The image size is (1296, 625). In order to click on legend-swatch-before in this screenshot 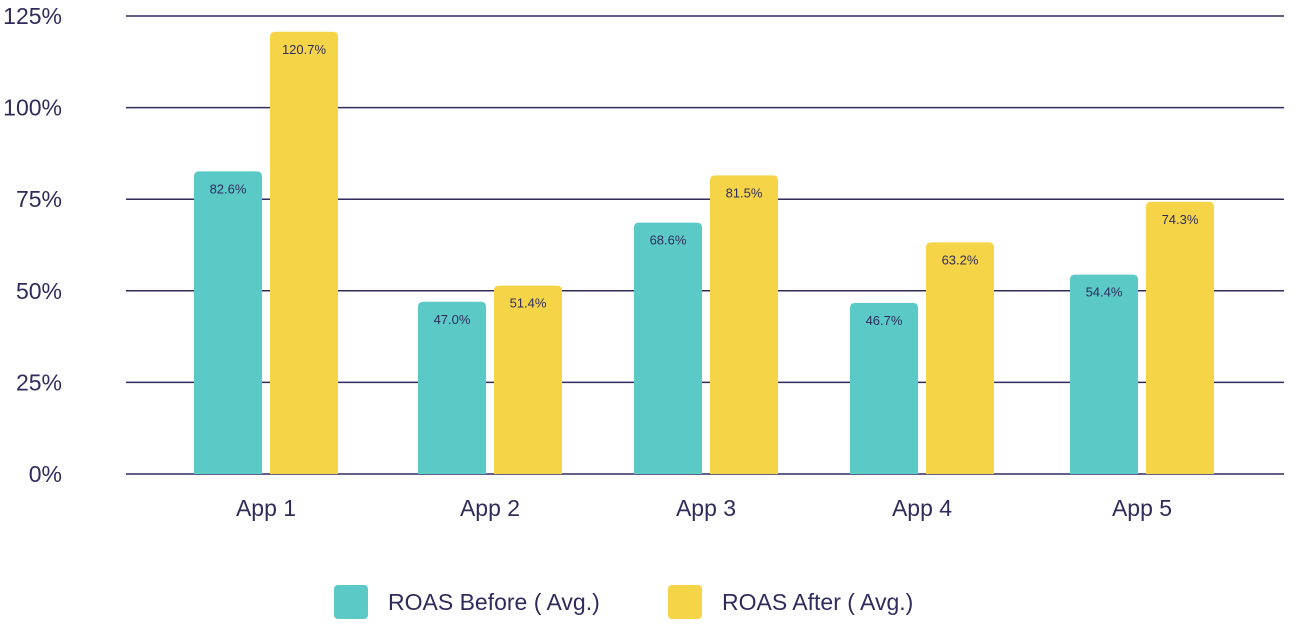, I will do `click(351, 602)`.